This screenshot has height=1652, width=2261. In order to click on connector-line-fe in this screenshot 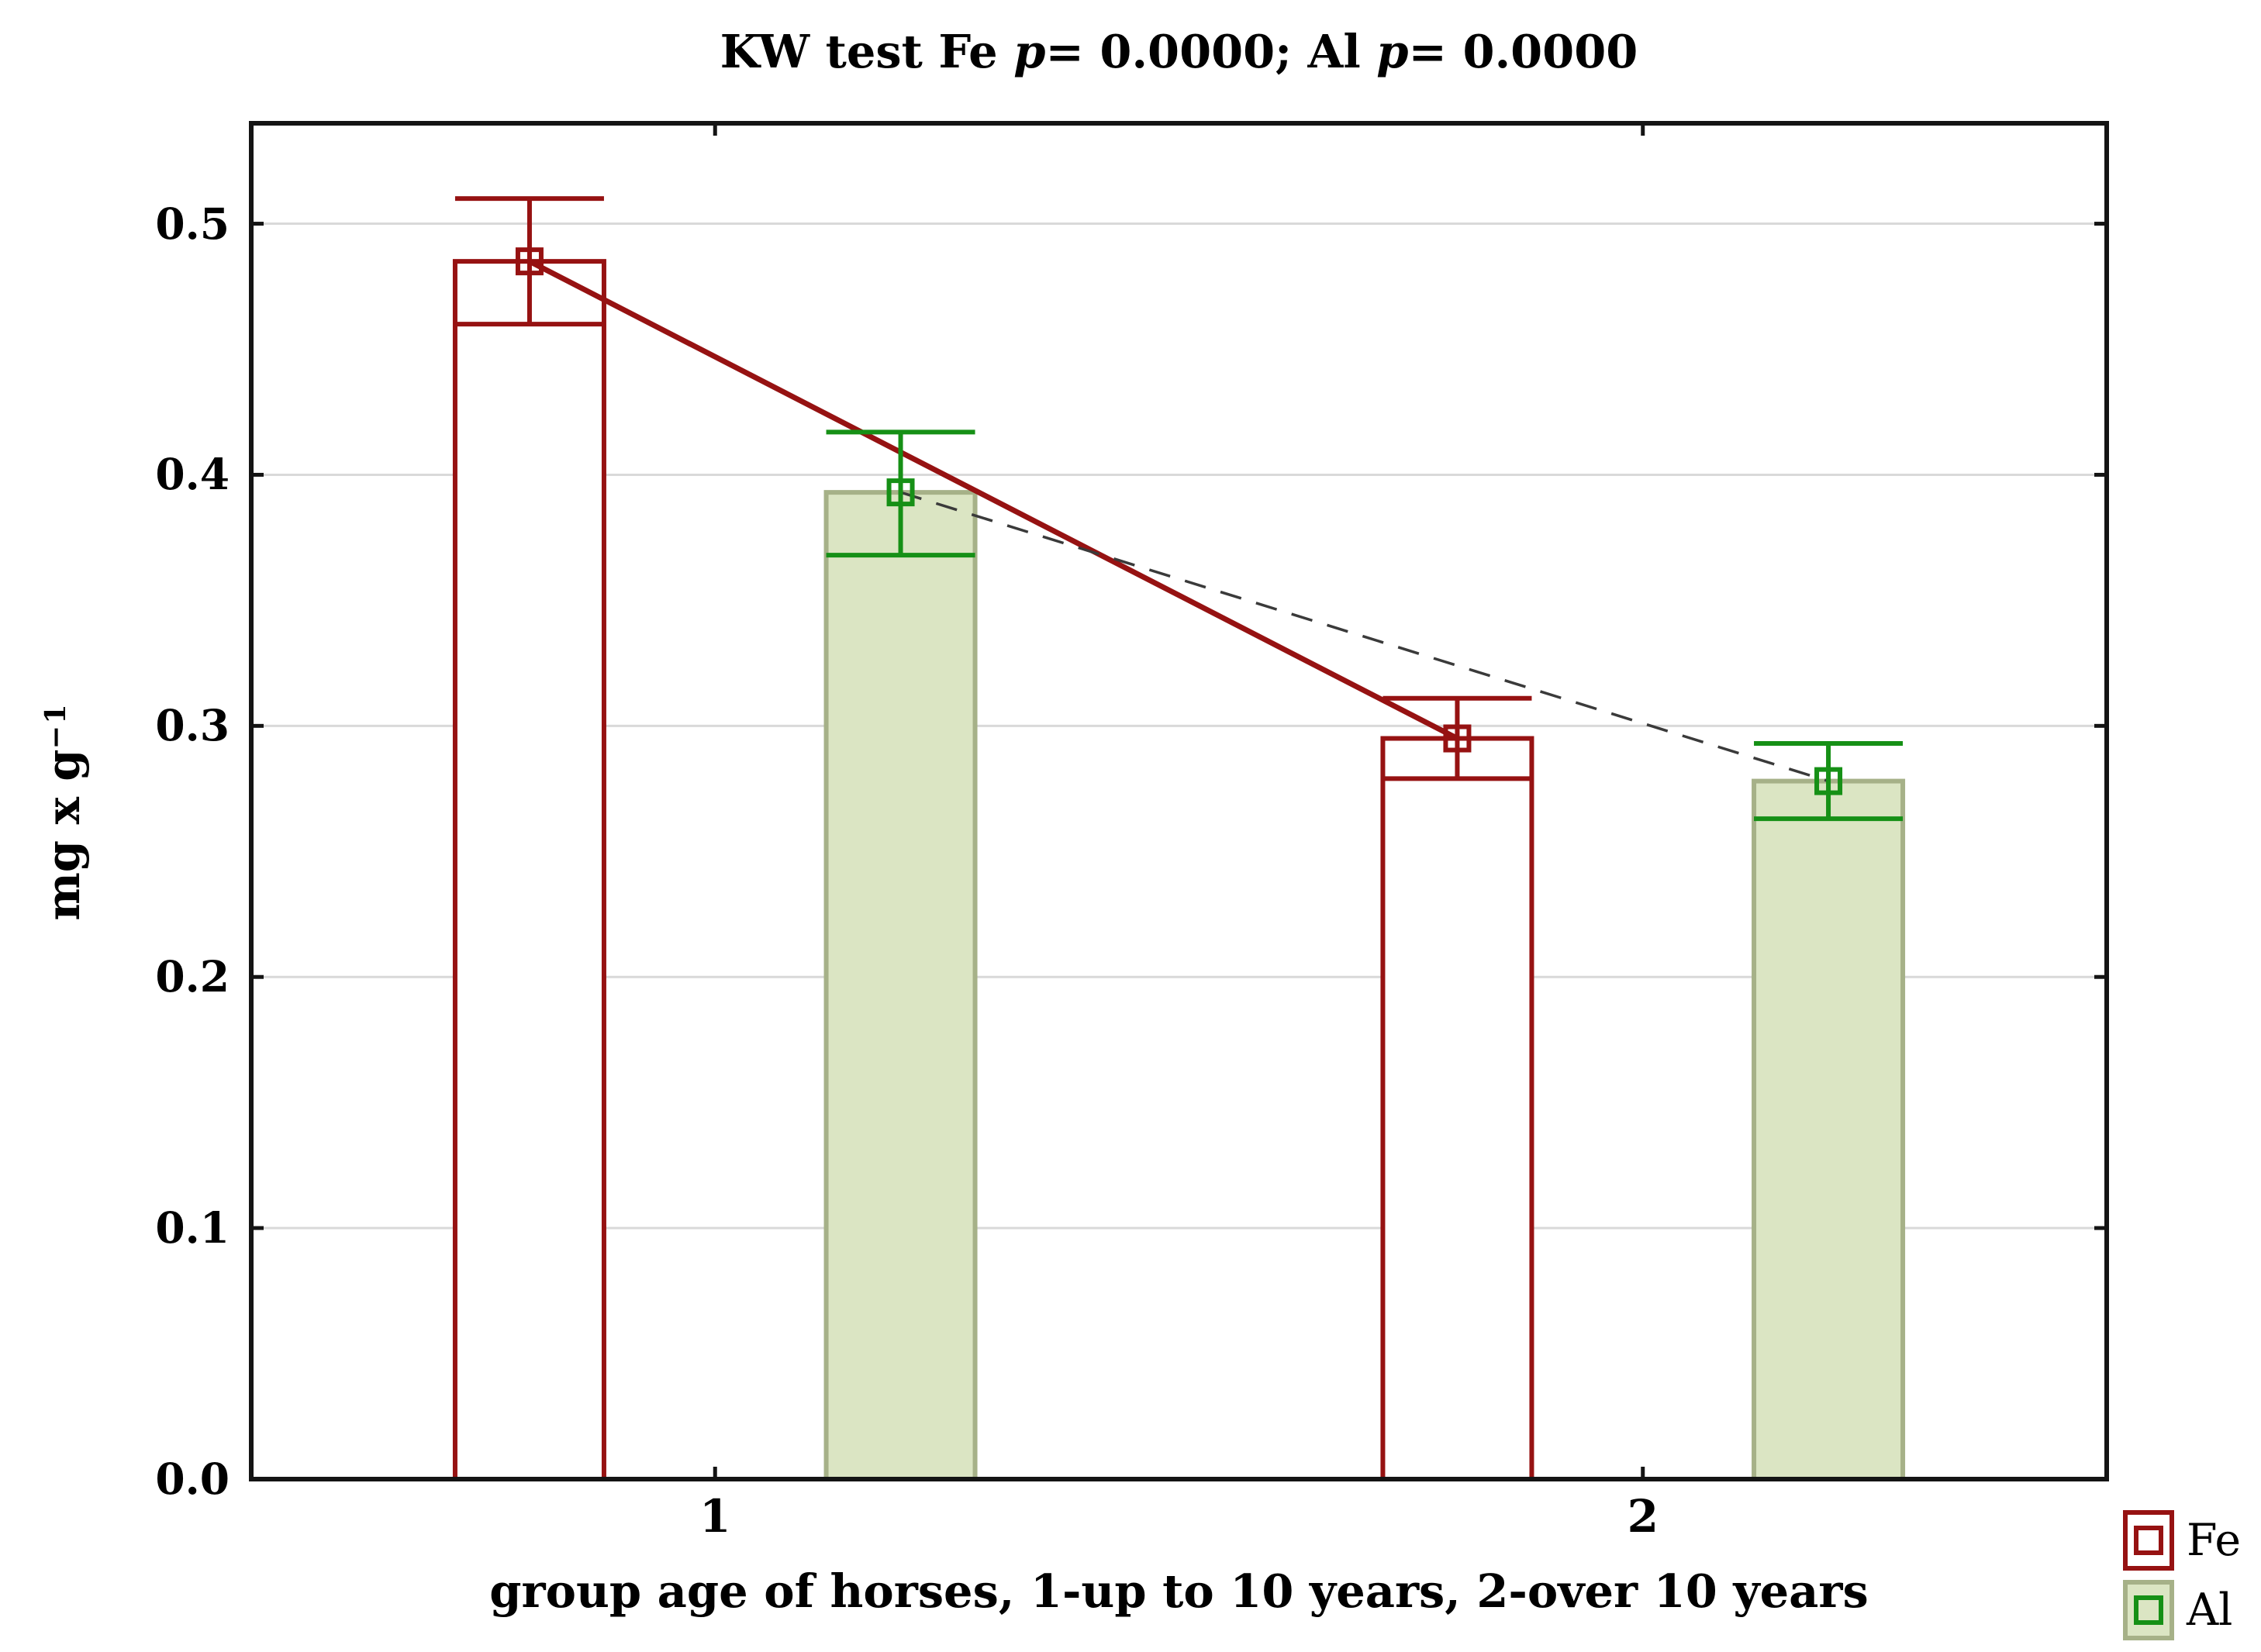, I will do `click(994, 500)`.